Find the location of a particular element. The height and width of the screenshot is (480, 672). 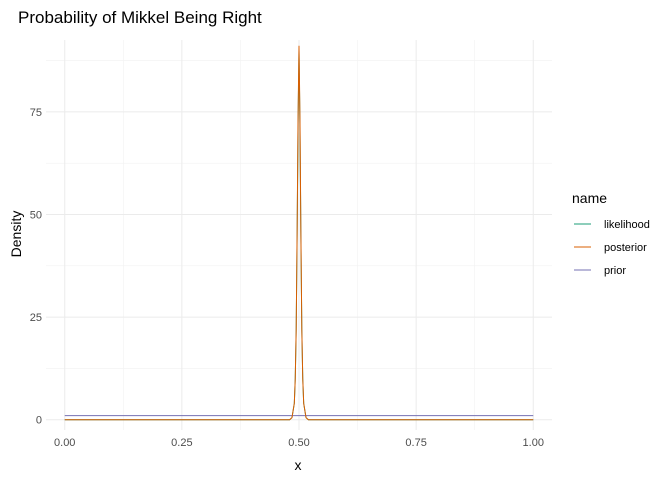

legend-label-likelihood: likelihood is located at coordinates (627, 225).